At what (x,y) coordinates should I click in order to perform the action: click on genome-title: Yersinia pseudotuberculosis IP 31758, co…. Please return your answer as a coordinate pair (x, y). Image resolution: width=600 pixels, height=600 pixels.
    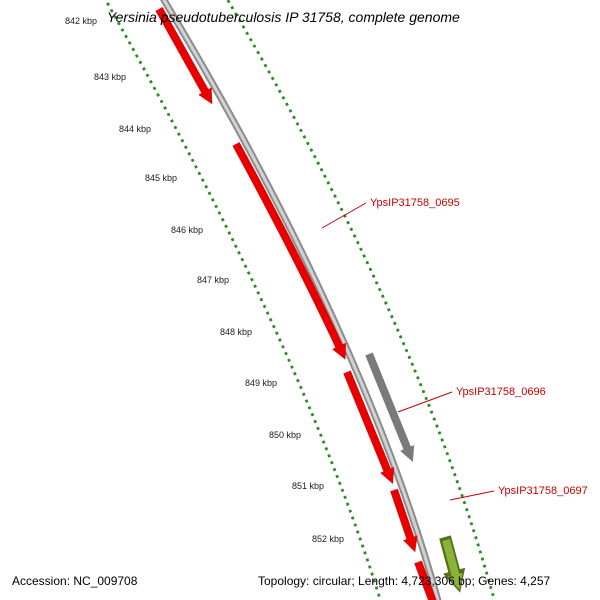
    Looking at the image, I should click on (283, 17).